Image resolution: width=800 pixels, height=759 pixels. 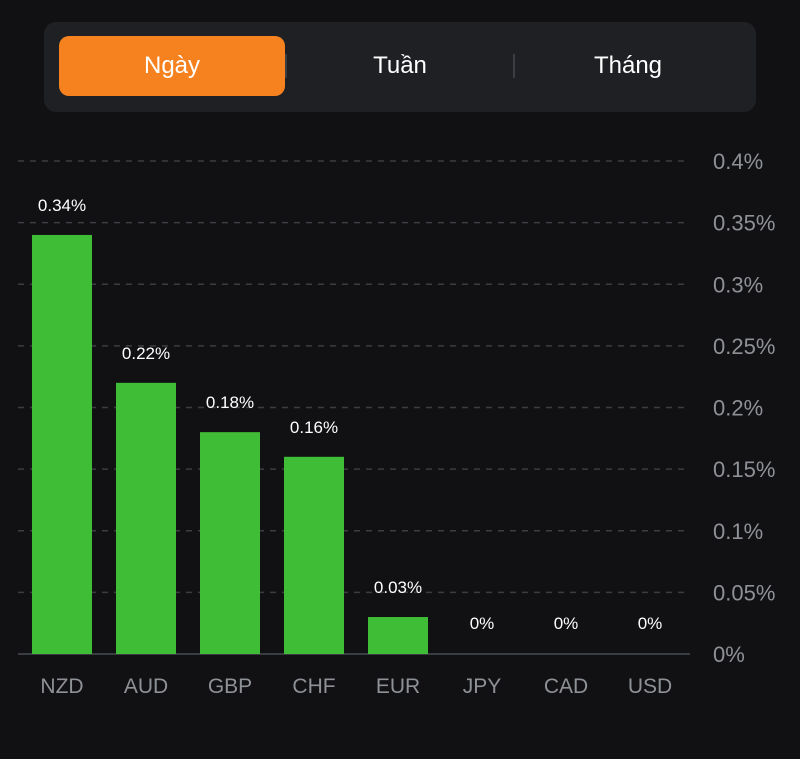 What do you see at coordinates (744, 469) in the screenshot?
I see `y-tick-label: 0.15%` at bounding box center [744, 469].